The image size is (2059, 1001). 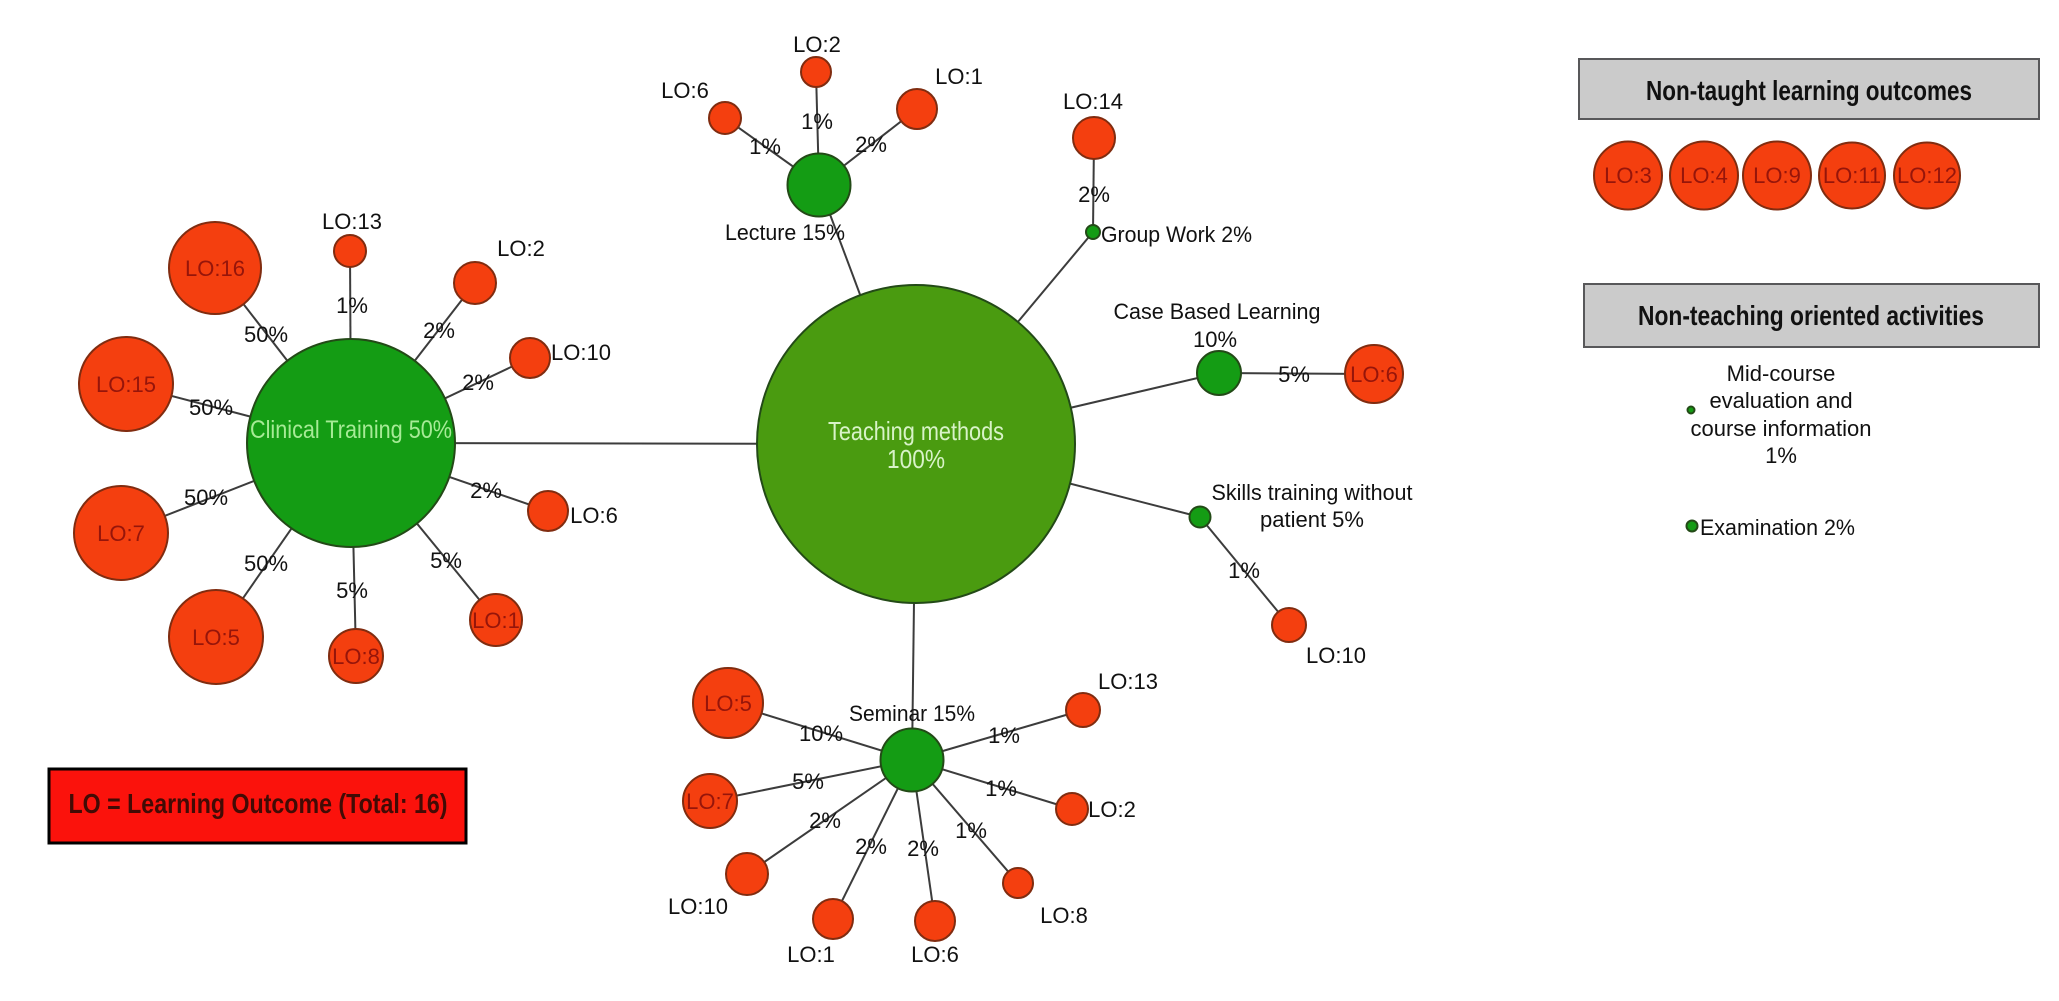 What do you see at coordinates (1704, 175) in the screenshot?
I see `svg-text: LO:4` at bounding box center [1704, 175].